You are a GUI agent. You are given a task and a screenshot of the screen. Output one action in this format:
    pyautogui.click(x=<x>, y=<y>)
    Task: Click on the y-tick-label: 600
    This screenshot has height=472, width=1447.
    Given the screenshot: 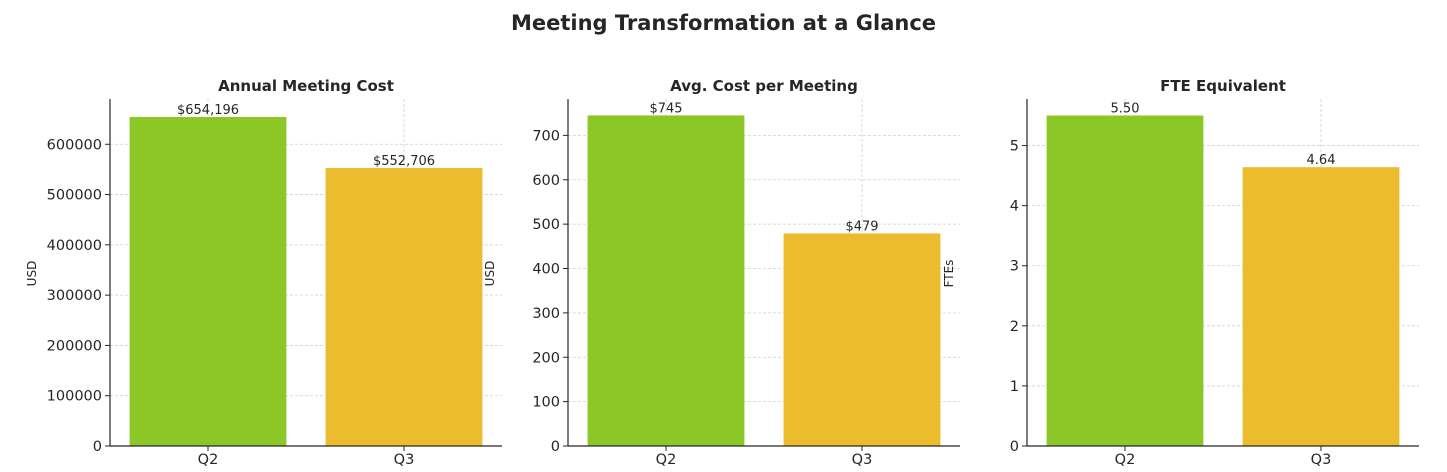 What is the action you would take?
    pyautogui.click(x=546, y=181)
    